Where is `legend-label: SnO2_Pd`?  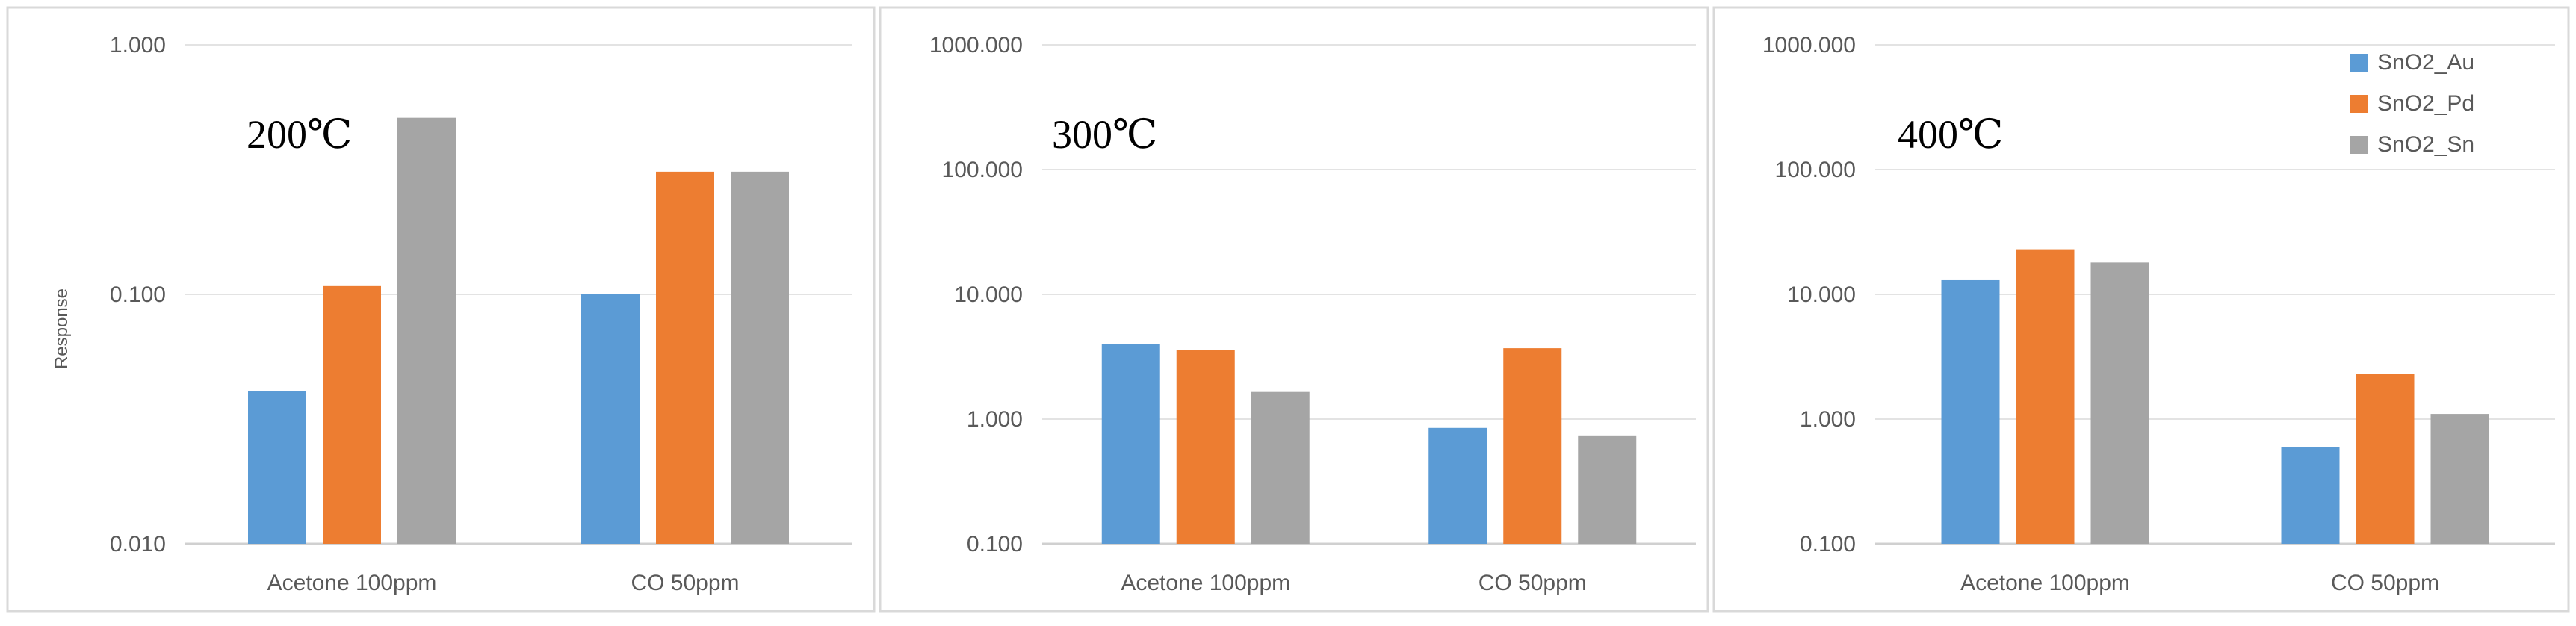 legend-label: SnO2_Pd is located at coordinates (2425, 103).